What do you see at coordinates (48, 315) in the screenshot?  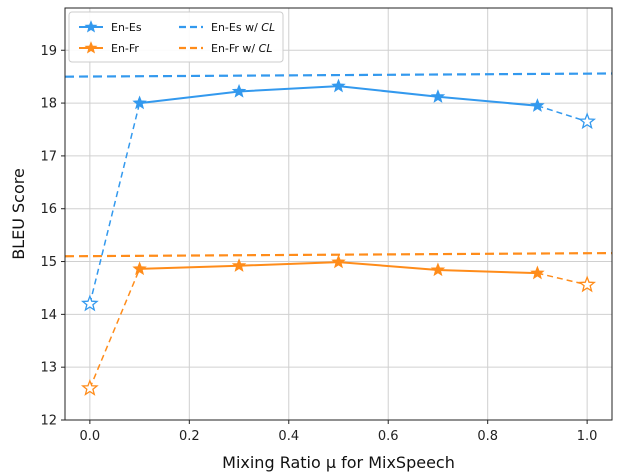 I see `y-tick-label: 14` at bounding box center [48, 315].